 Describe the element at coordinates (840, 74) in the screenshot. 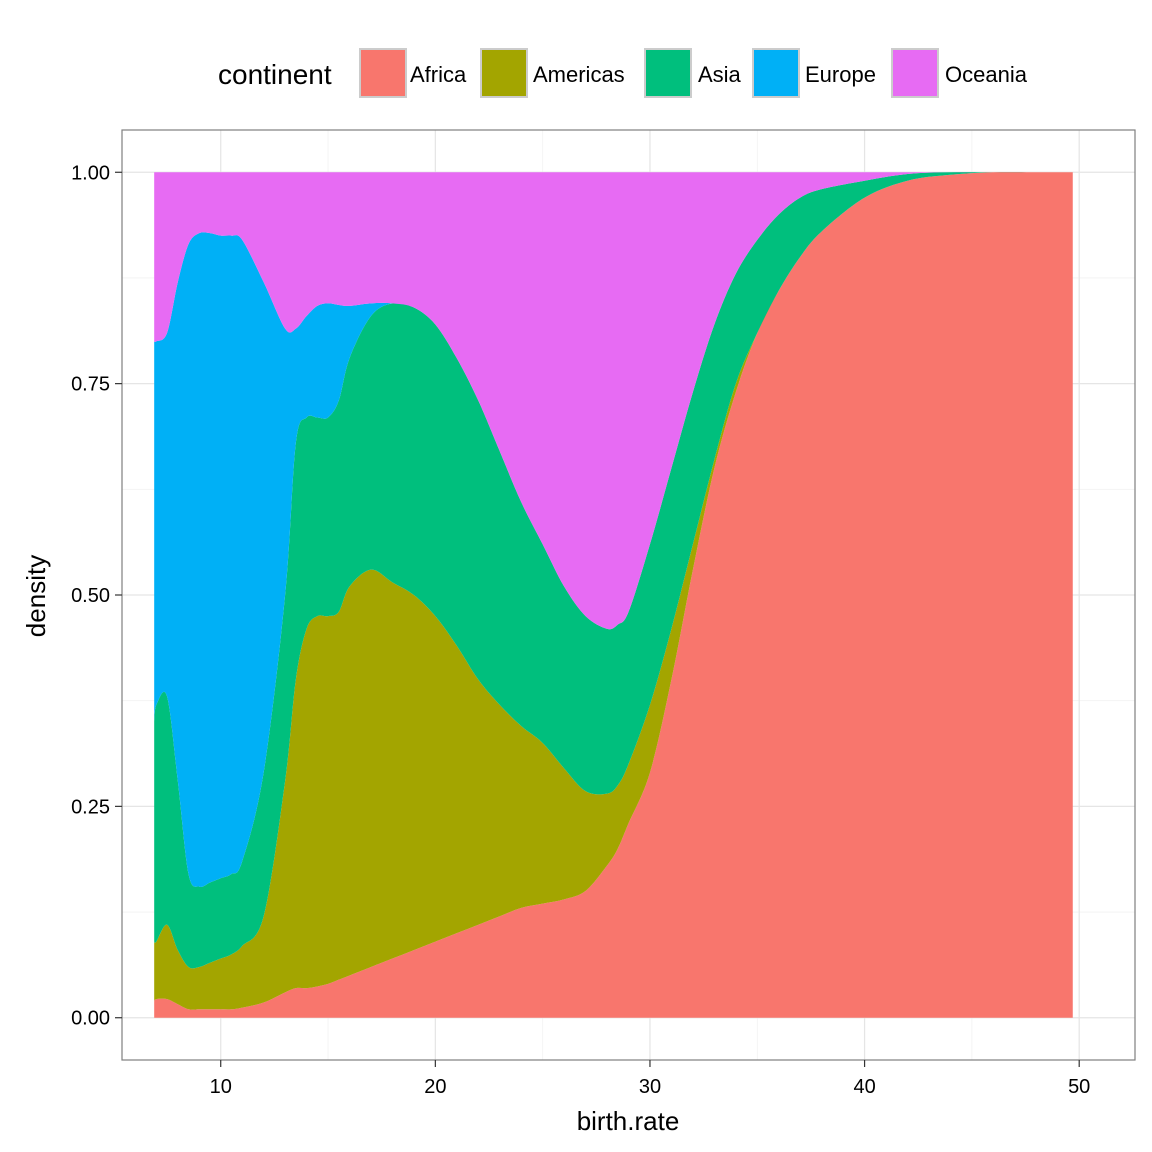

I see `legend-label-europe: Europe` at that location.